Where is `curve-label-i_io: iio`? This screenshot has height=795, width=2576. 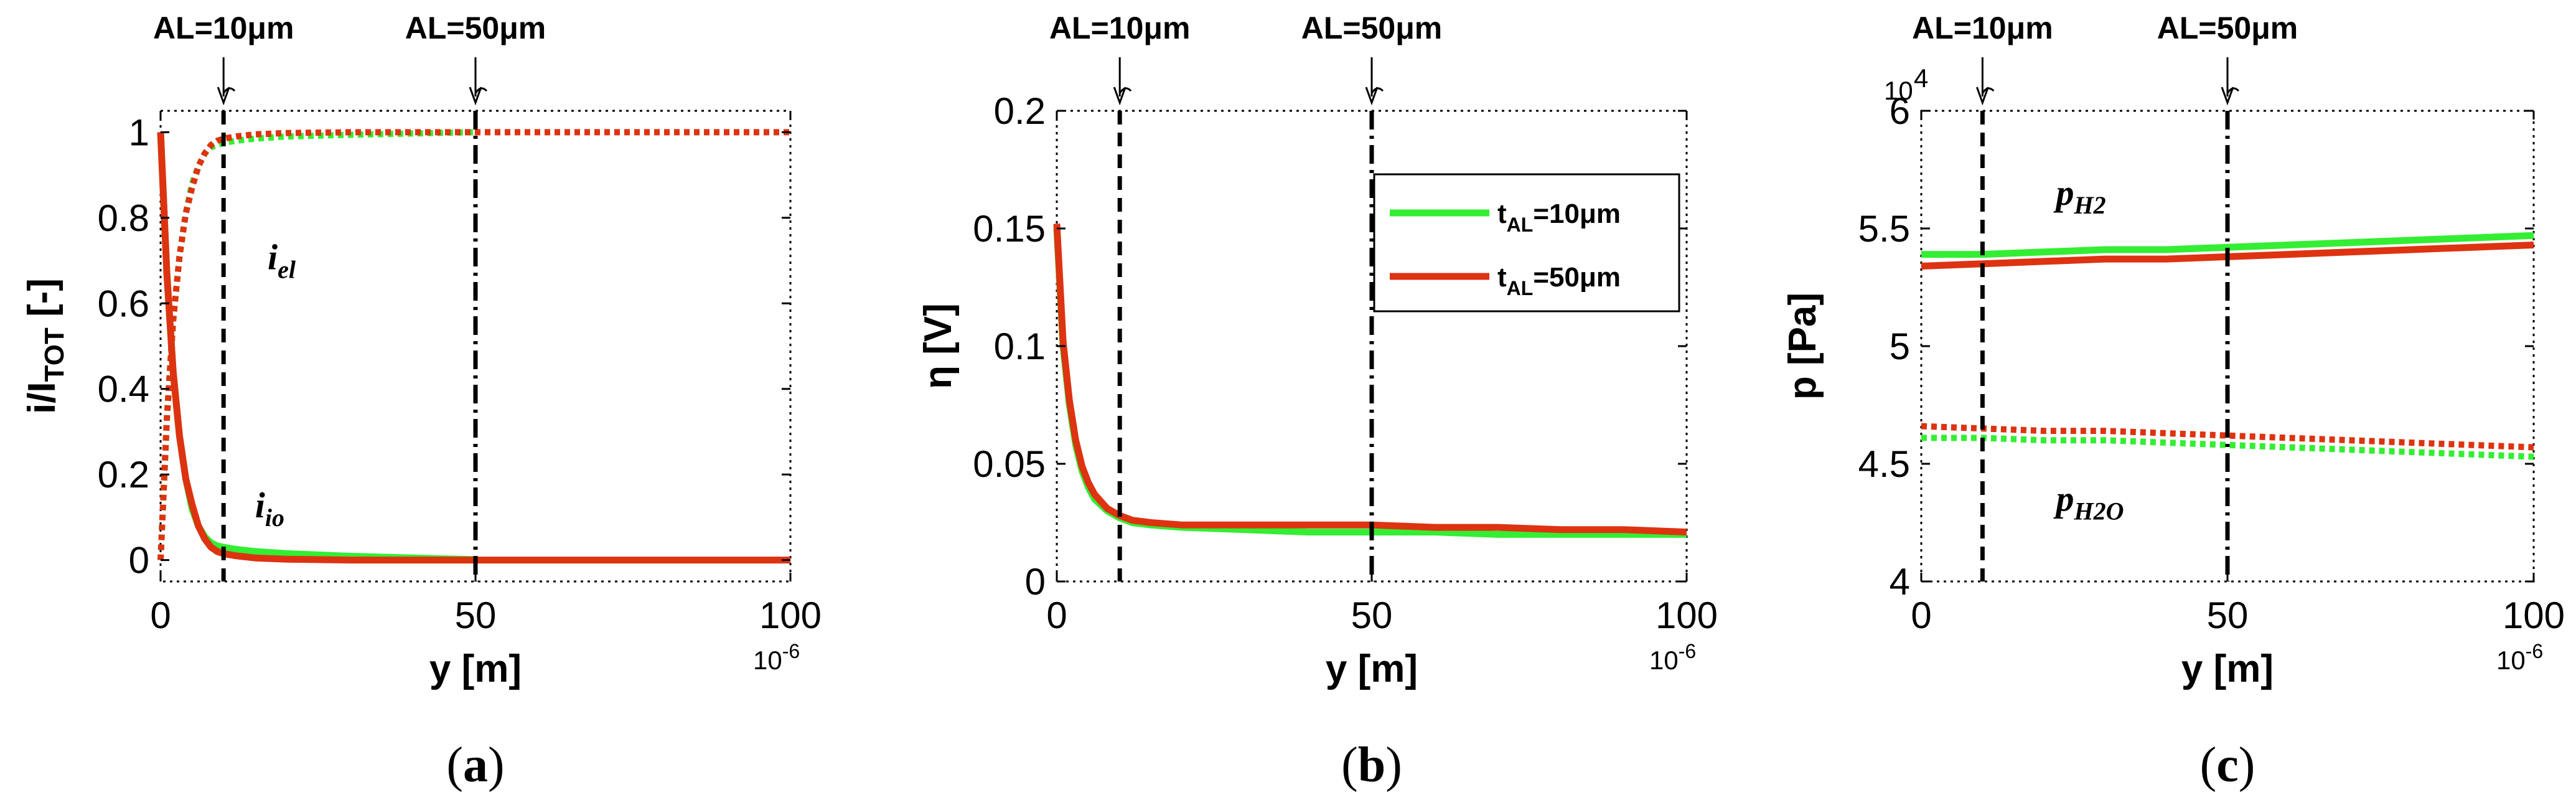 curve-label-i_io: iio is located at coordinates (269, 508).